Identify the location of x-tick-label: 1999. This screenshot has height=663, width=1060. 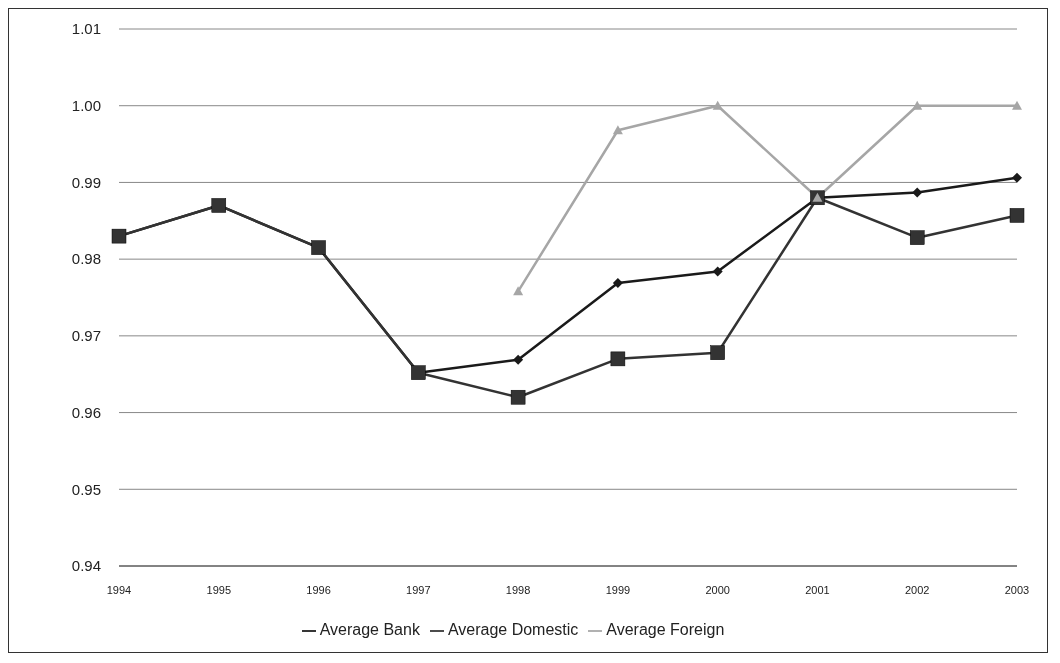
(618, 589).